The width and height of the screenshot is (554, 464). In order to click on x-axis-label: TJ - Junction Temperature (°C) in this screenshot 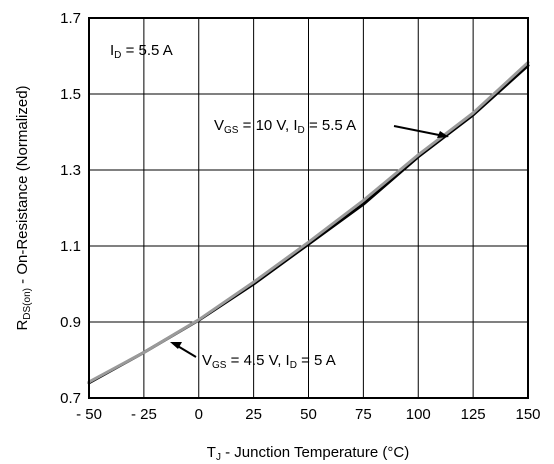, I will do `click(308, 453)`.